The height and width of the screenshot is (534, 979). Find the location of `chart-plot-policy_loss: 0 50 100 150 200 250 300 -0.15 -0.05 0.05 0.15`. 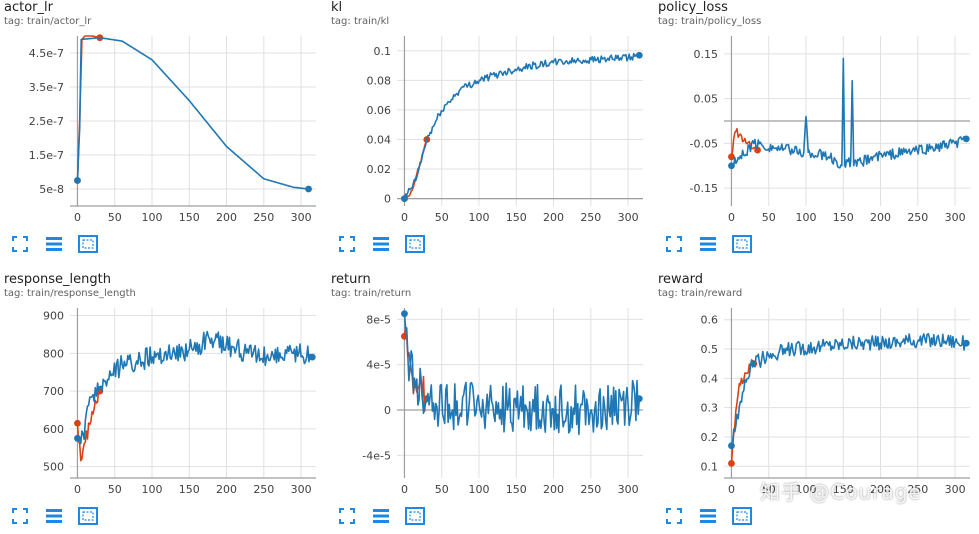

chart-plot-policy_loss: 0 50 100 150 200 250 300 -0.15 -0.05 0.05 0.15 is located at coordinates (815, 130).